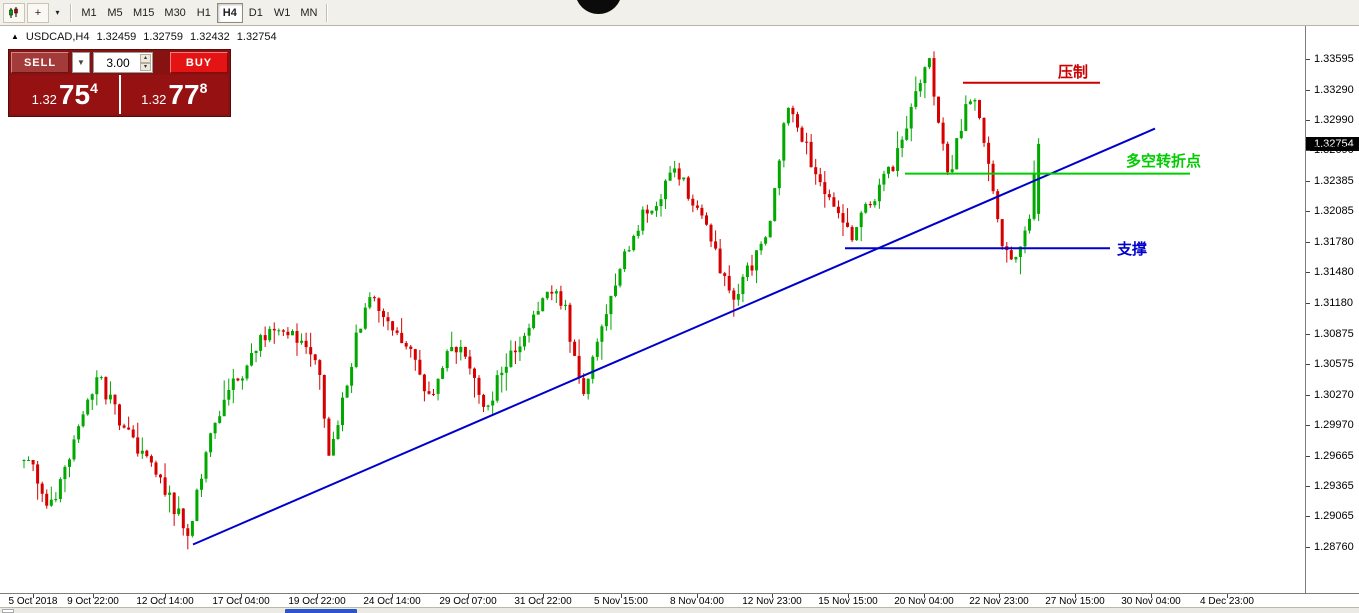 This screenshot has width=1359, height=613. I want to click on timeframe-button-m15: M15, so click(143, 13).